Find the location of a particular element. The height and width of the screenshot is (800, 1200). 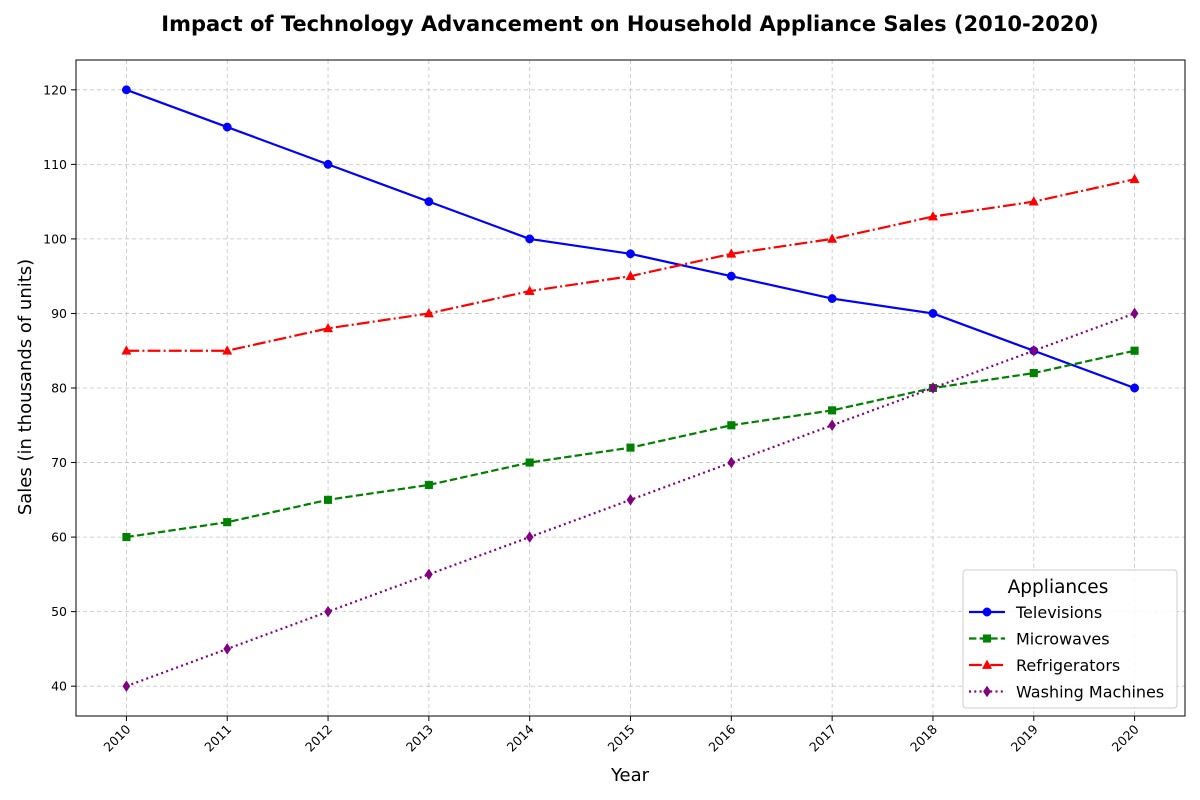

x-tick-label: 2015 is located at coordinates (621, 738).